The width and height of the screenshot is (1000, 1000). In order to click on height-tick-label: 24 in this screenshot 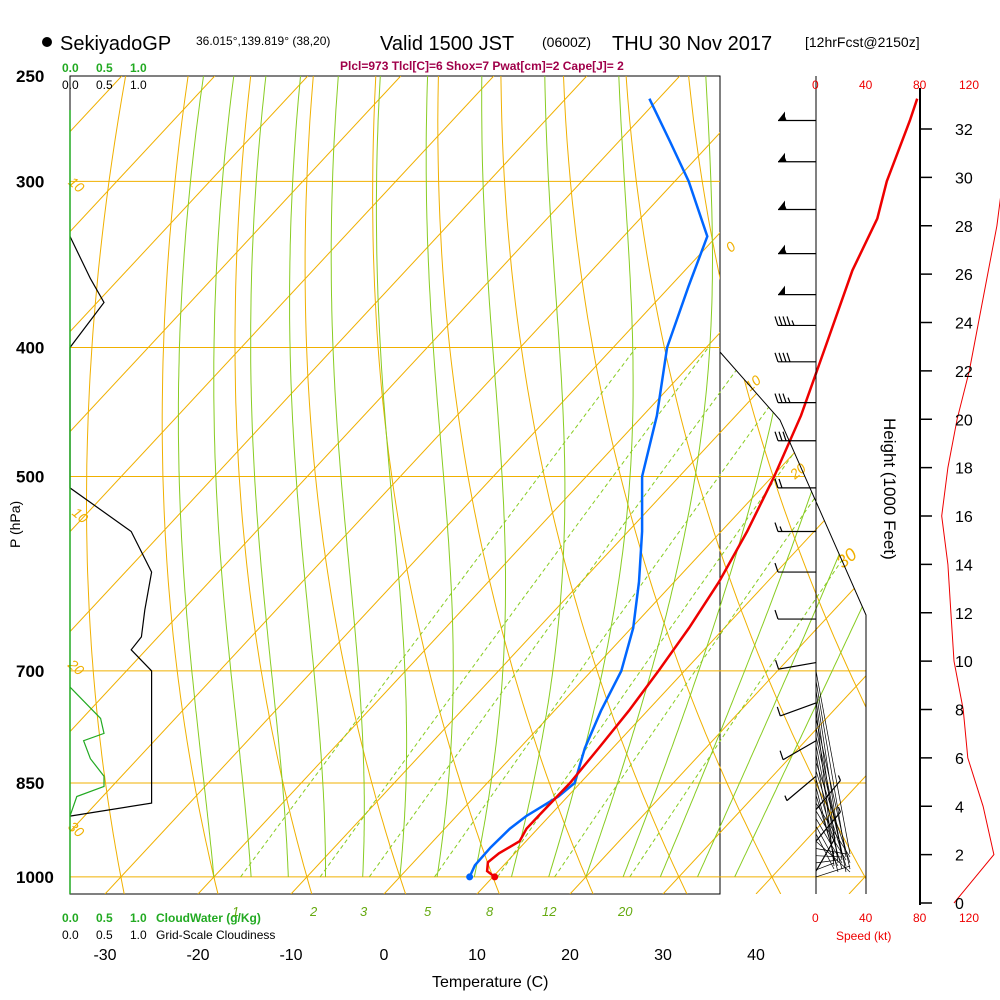, I will do `click(964, 324)`.